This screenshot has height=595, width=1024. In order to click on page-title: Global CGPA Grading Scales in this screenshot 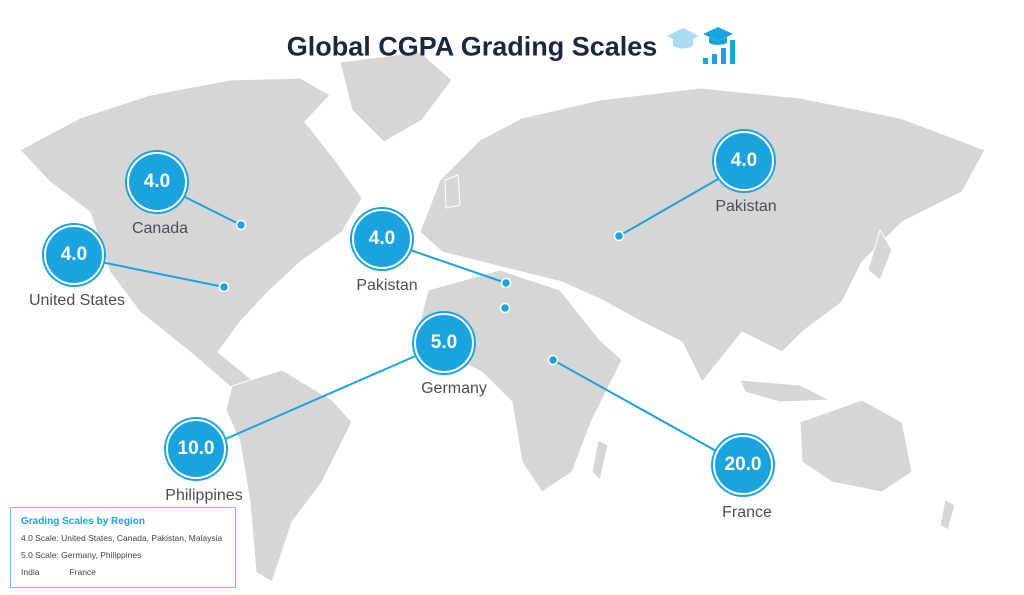, I will do `click(512, 48)`.